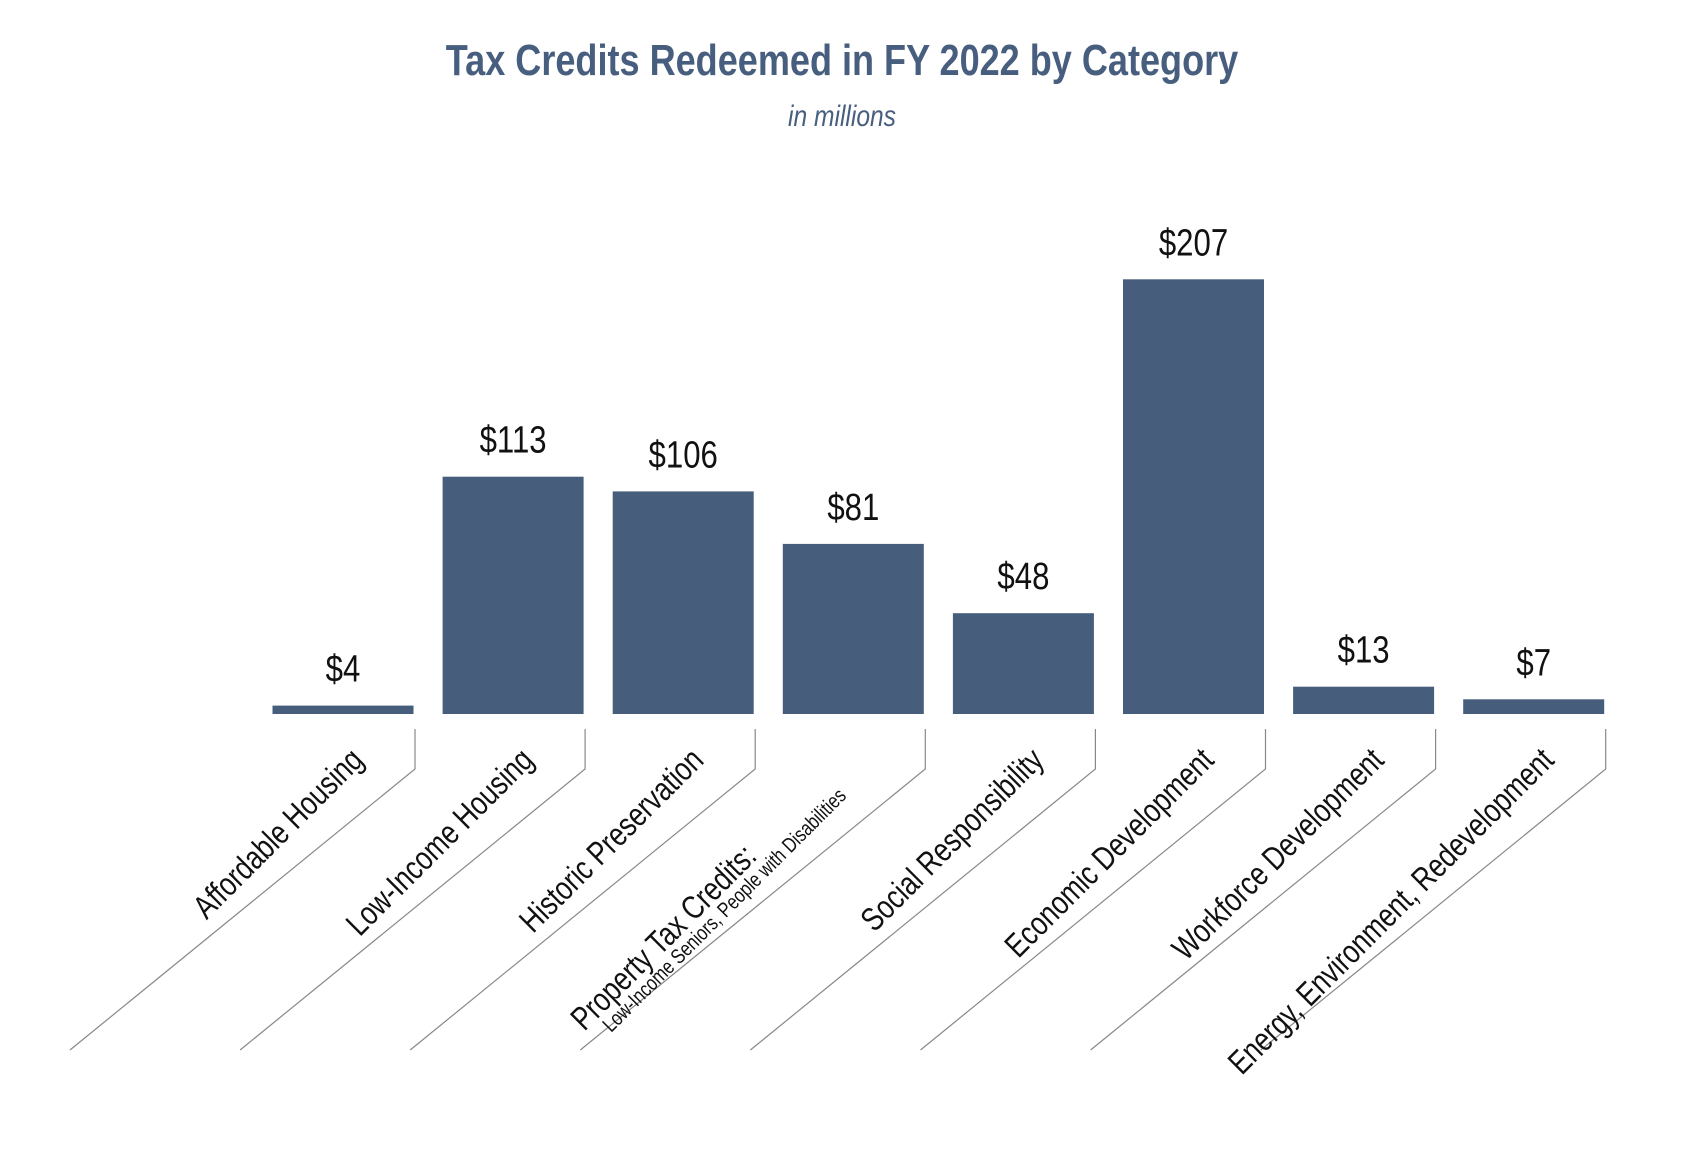 The image size is (1684, 1160). I want to click on value-label-group: $4, so click(343, 670).